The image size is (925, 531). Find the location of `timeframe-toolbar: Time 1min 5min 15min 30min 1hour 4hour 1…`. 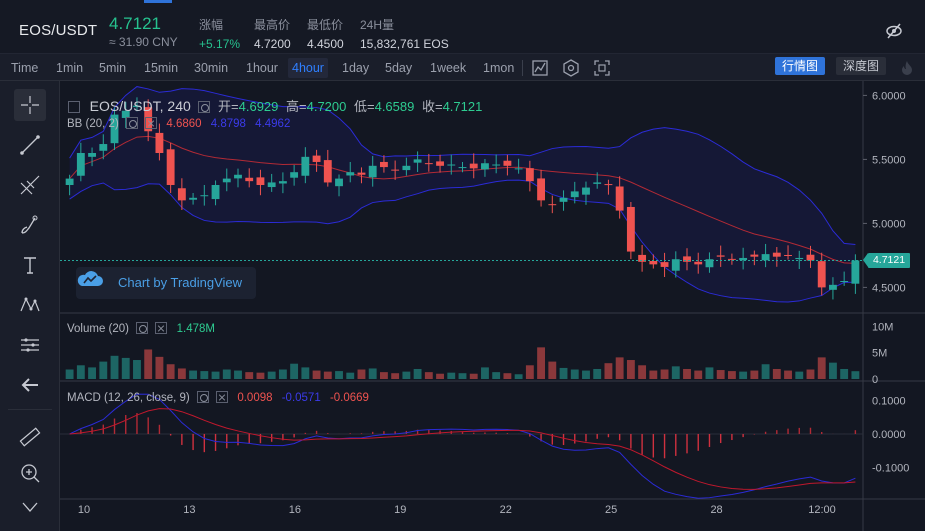

timeframe-toolbar: Time 1min 5min 15min 30min 1hour 4hour 1… is located at coordinates (462, 67).